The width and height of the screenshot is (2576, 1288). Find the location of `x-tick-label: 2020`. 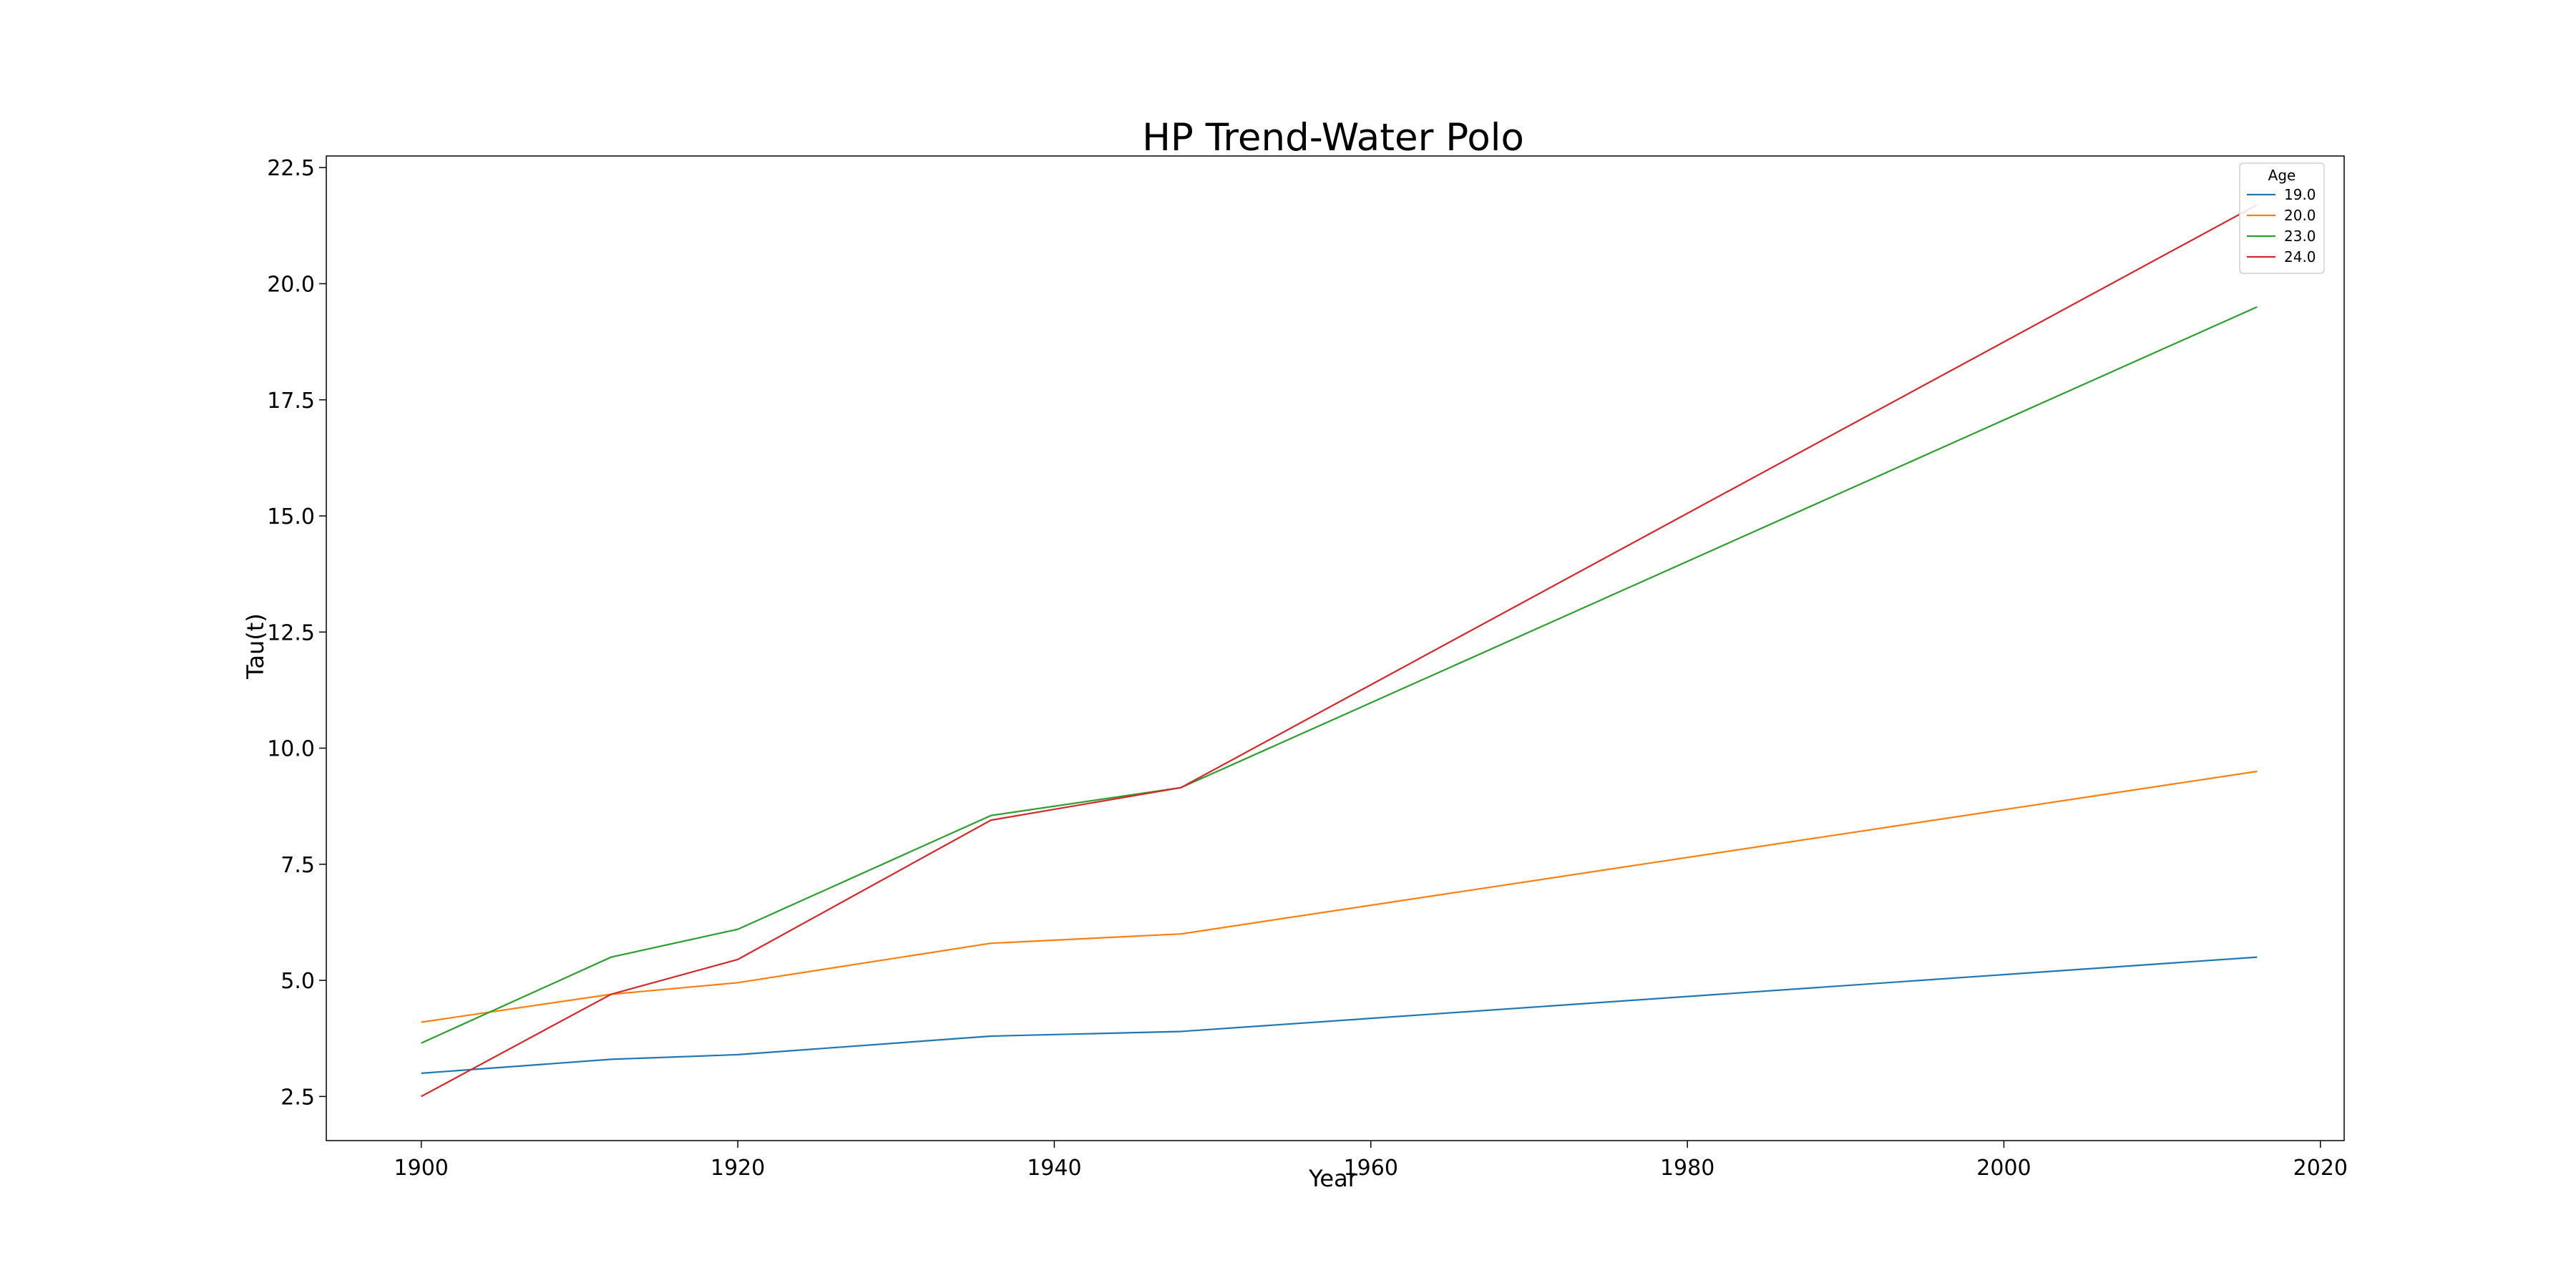

x-tick-label: 2020 is located at coordinates (2320, 1168).